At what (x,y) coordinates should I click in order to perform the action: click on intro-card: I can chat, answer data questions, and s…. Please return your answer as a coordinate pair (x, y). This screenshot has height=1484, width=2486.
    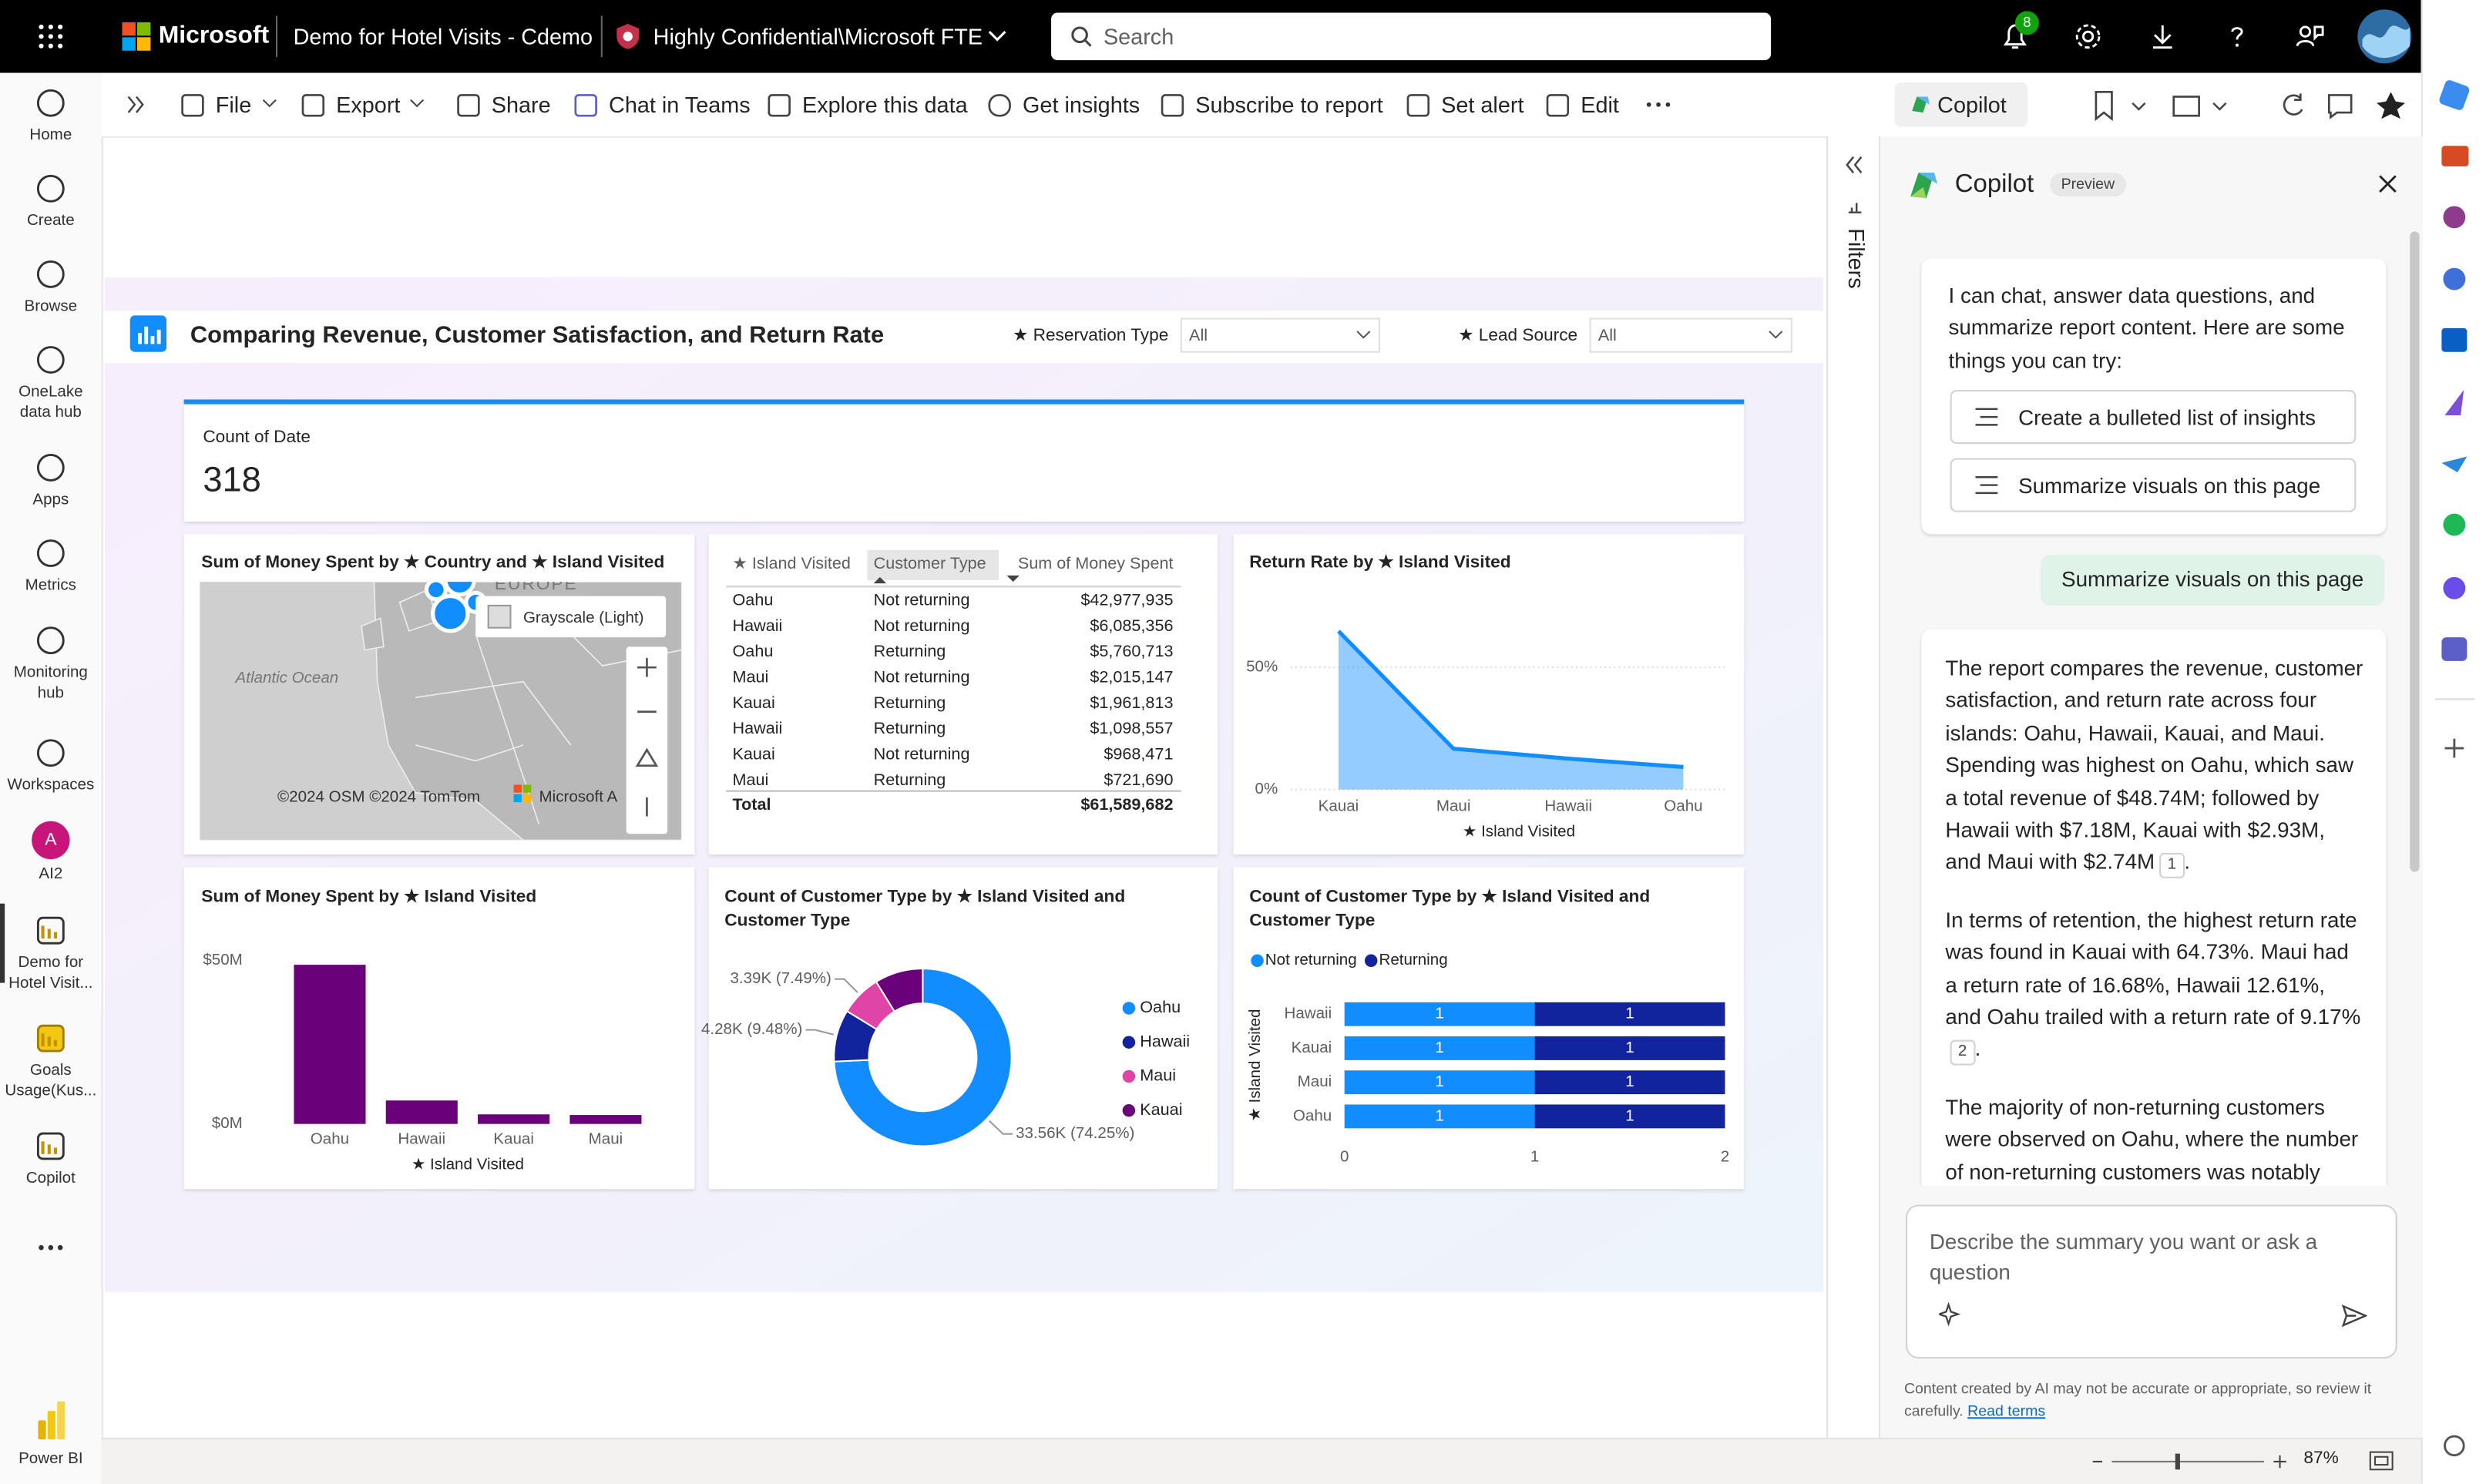
    Looking at the image, I should click on (2154, 397).